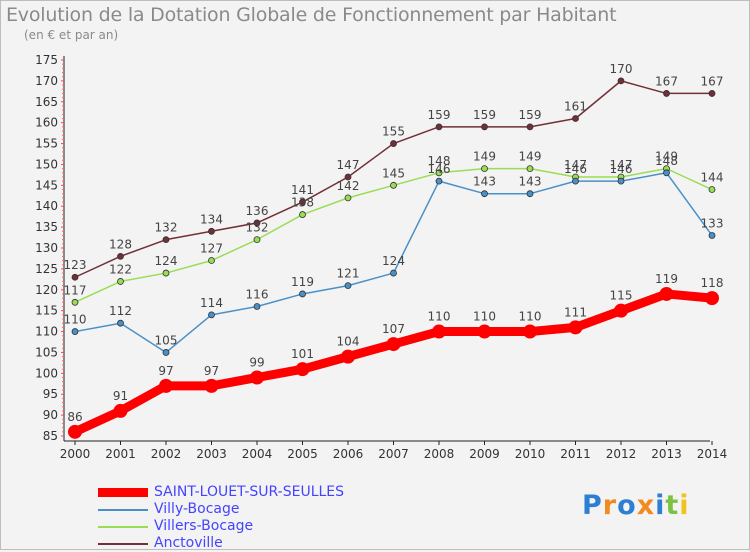  Describe the element at coordinates (46, 290) in the screenshot. I see `y-tick-label: 120` at that location.